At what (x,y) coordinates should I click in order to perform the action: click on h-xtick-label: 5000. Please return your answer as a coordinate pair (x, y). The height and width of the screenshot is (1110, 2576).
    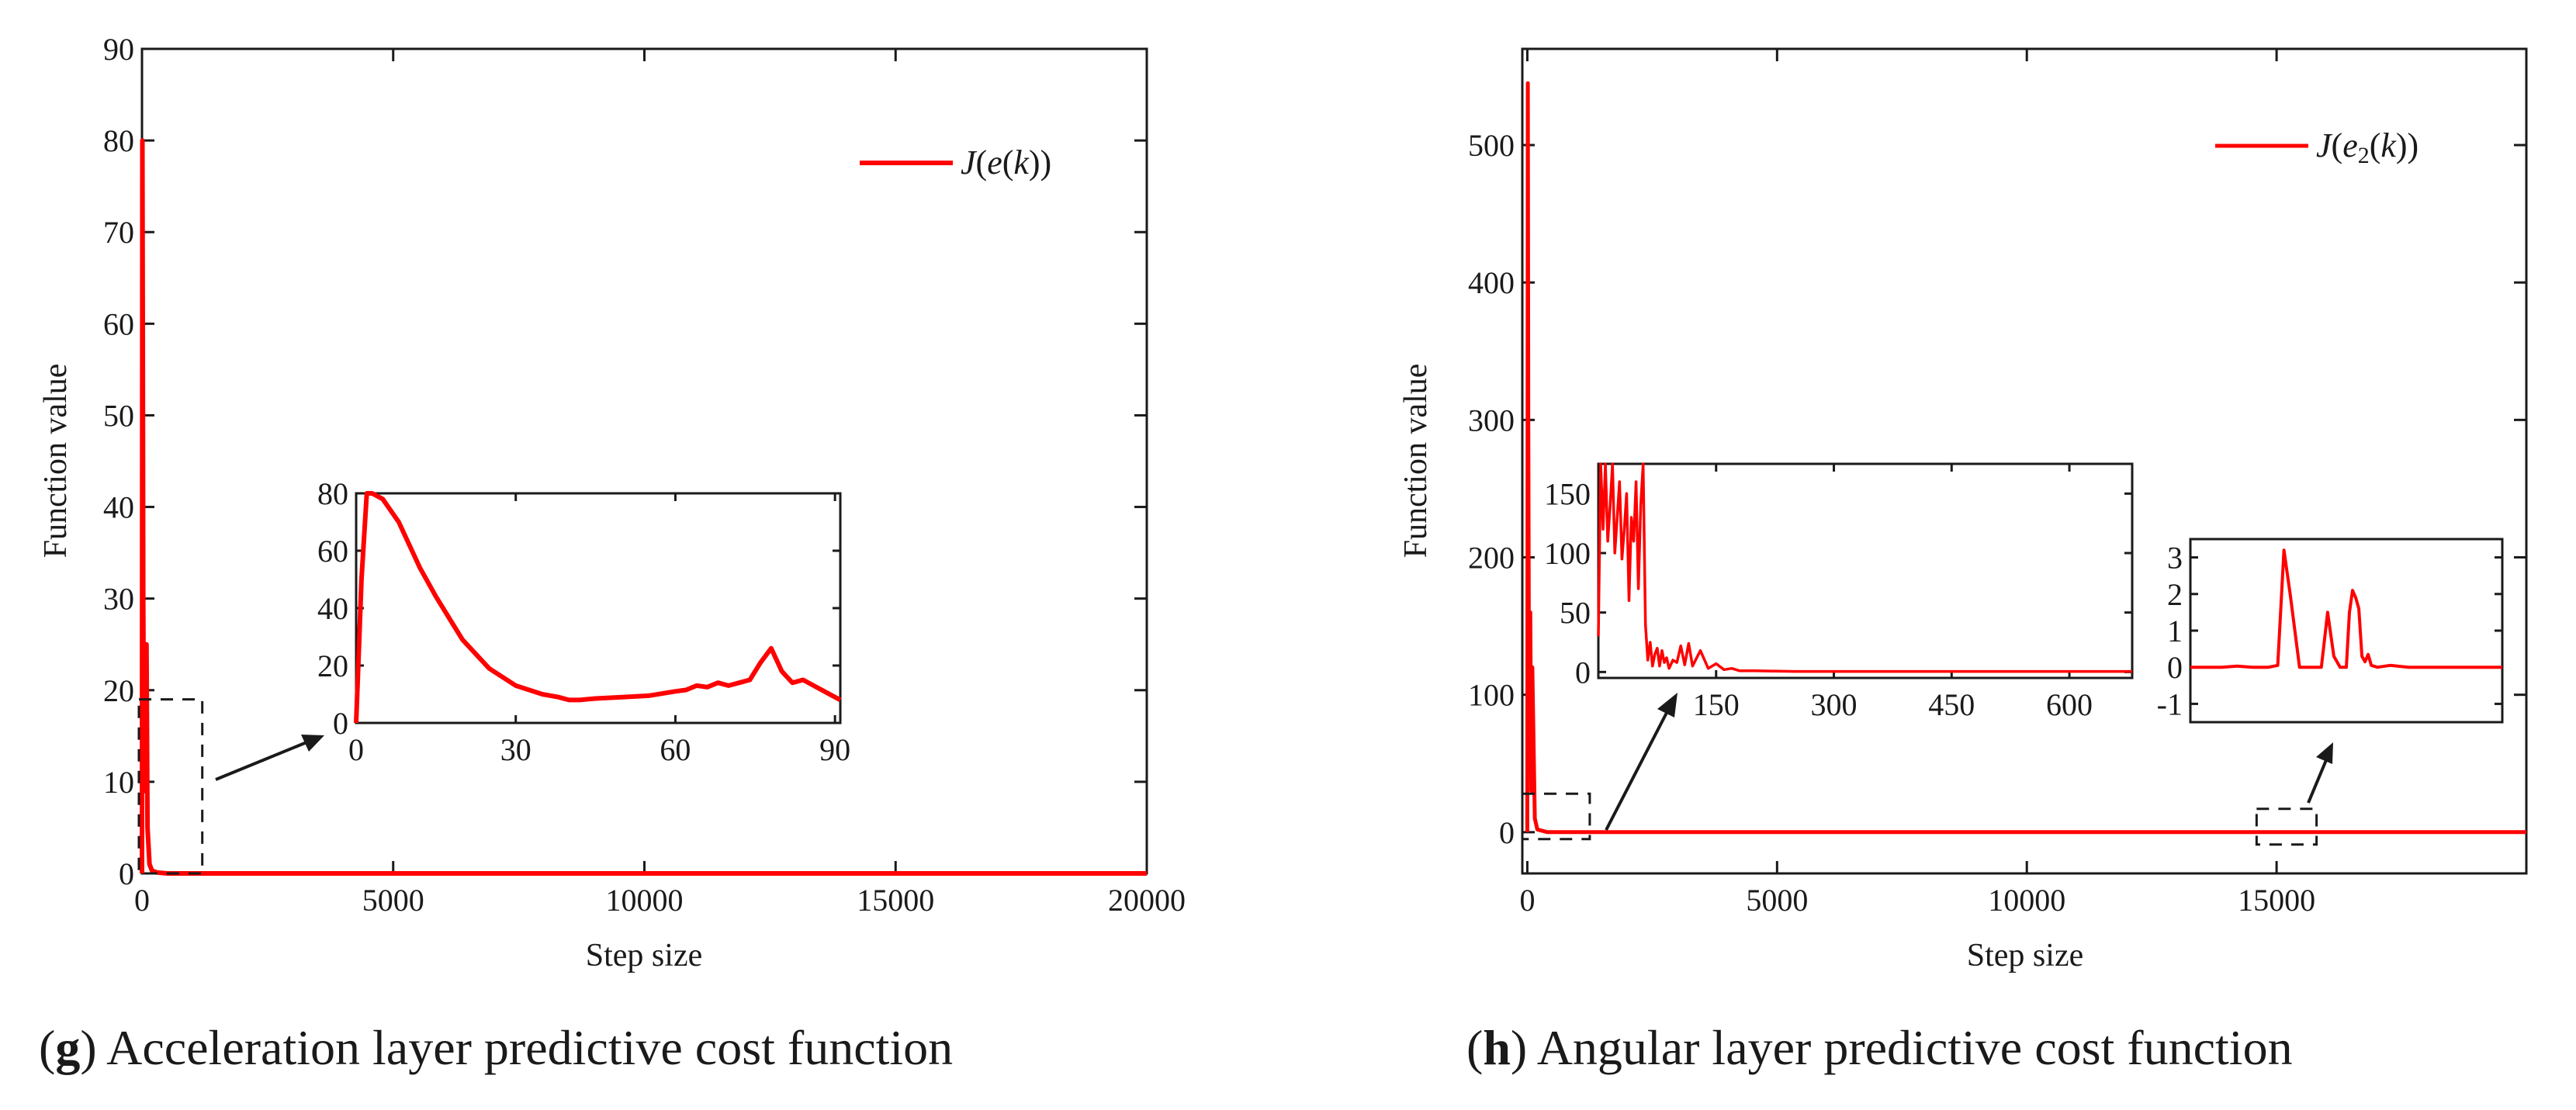
    Looking at the image, I should click on (1777, 900).